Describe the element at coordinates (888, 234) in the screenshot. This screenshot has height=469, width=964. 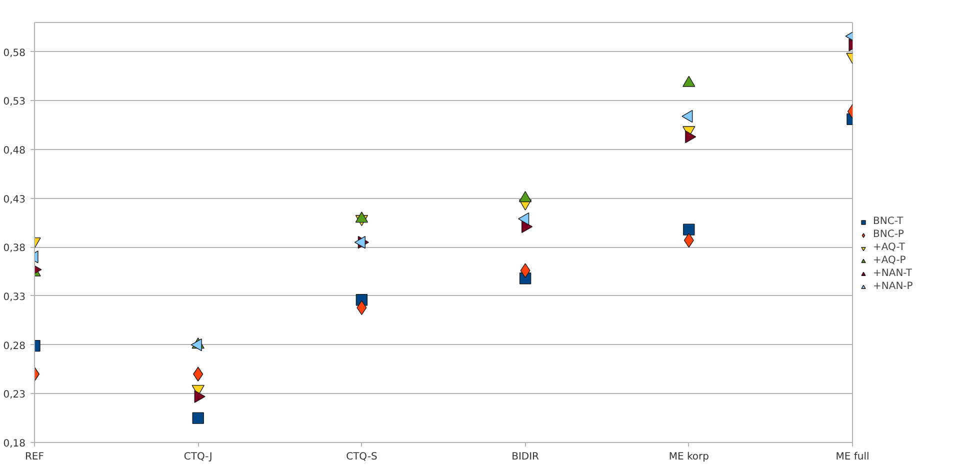
I see `legend-label: BNC-P` at that location.